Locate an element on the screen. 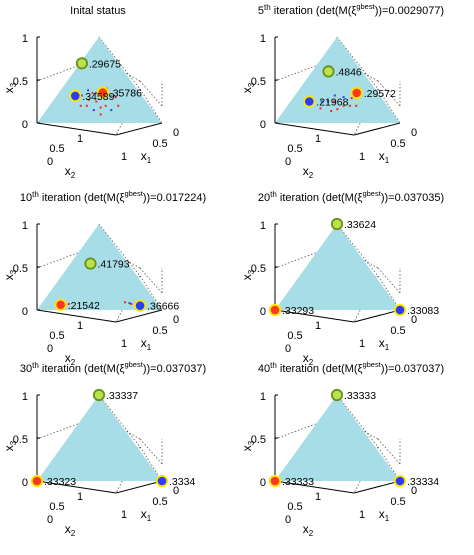 The height and width of the screenshot is (555, 474). design-point-label: .33334 is located at coordinates (423, 482).